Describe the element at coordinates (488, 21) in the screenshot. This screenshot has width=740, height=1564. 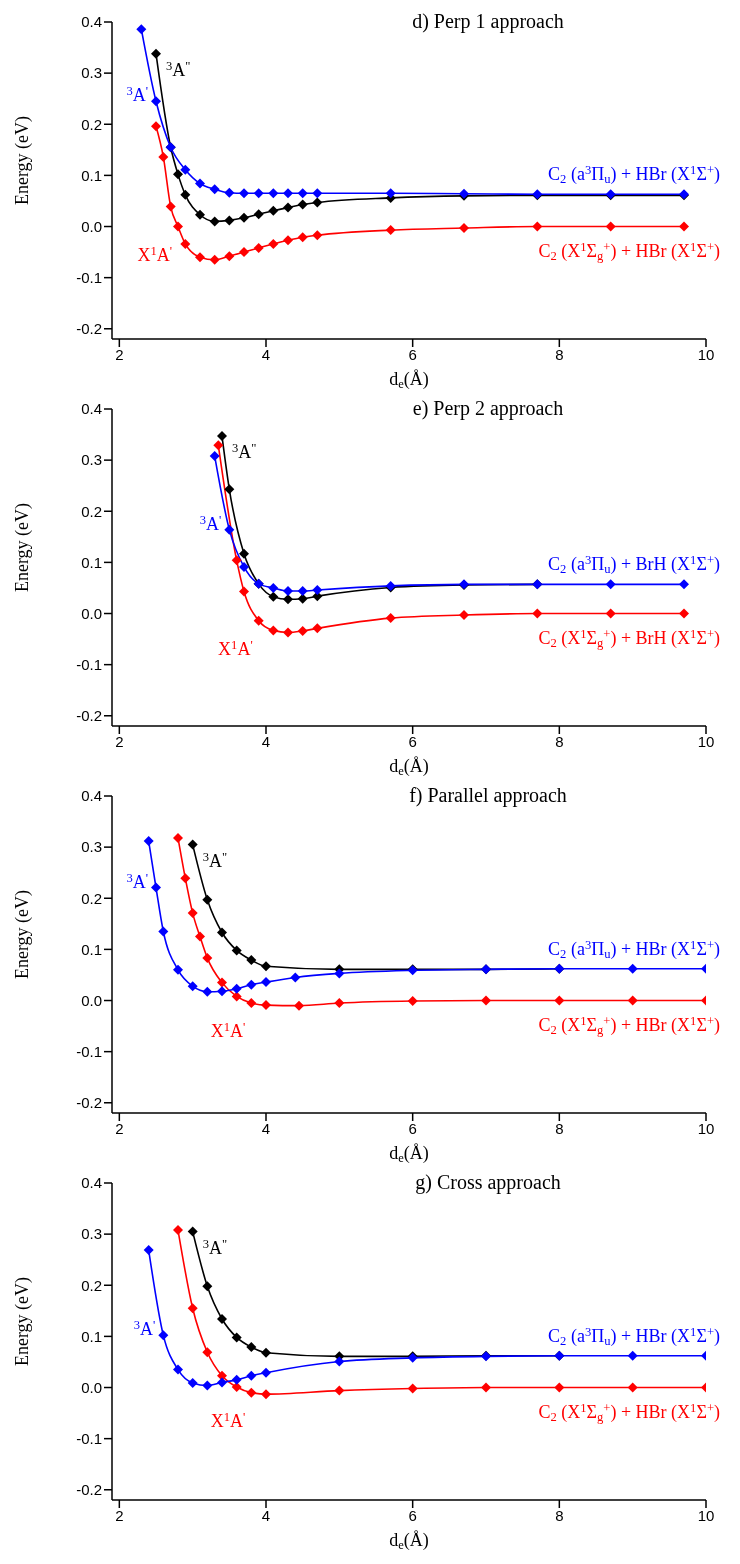
I see `chart-title: d) Perp 1 approach` at that location.